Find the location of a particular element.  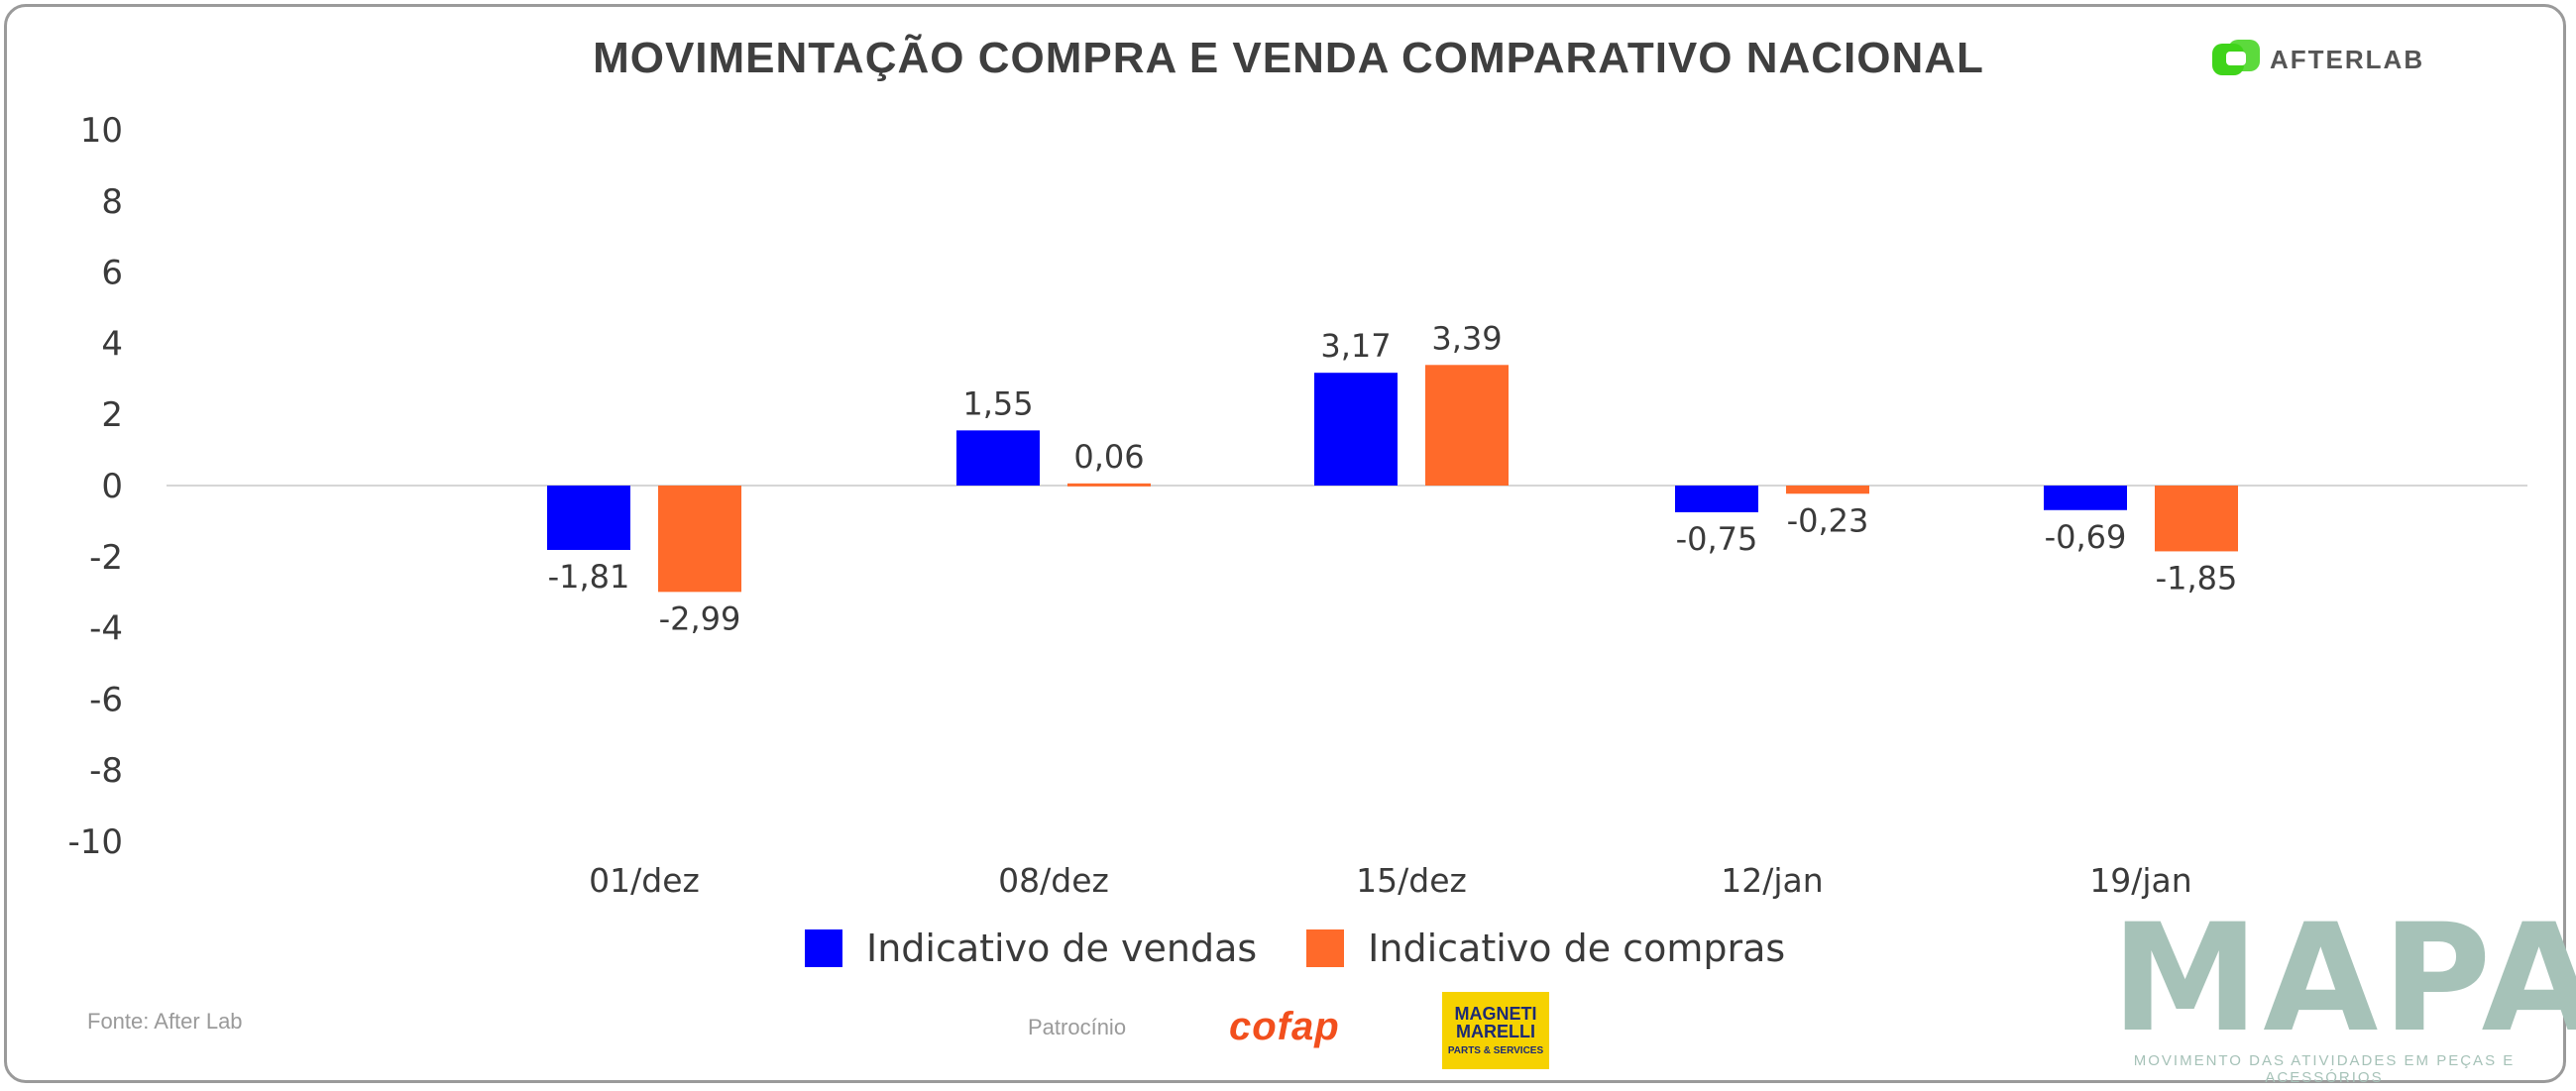

legend-label-vendas: Indicativo de vendas is located at coordinates (1062, 948).